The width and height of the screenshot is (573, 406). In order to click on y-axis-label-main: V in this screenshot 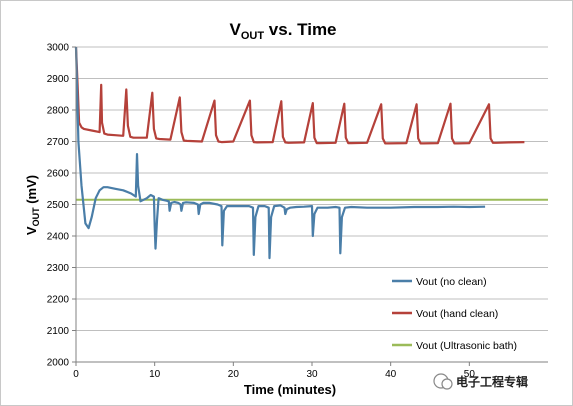, I will do `click(31, 230)`.